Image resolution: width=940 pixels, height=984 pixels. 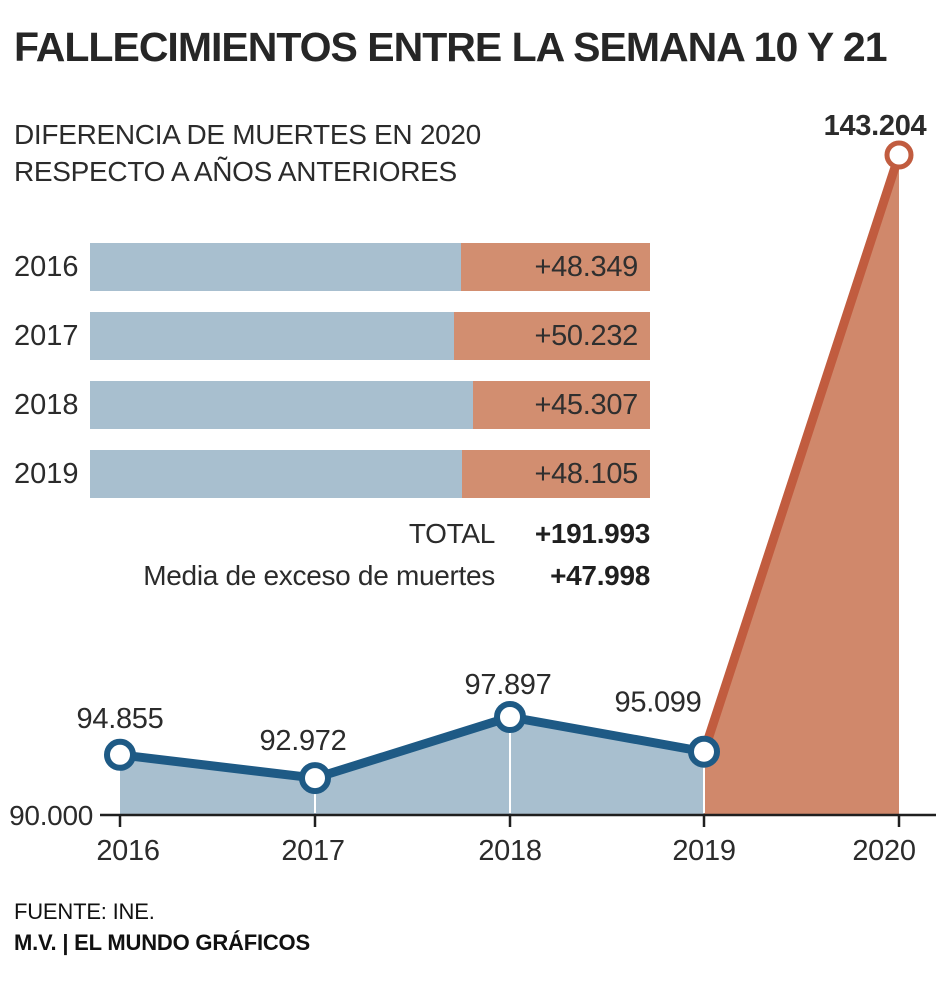 I want to click on point-value-label: 94.855, so click(x=120, y=719).